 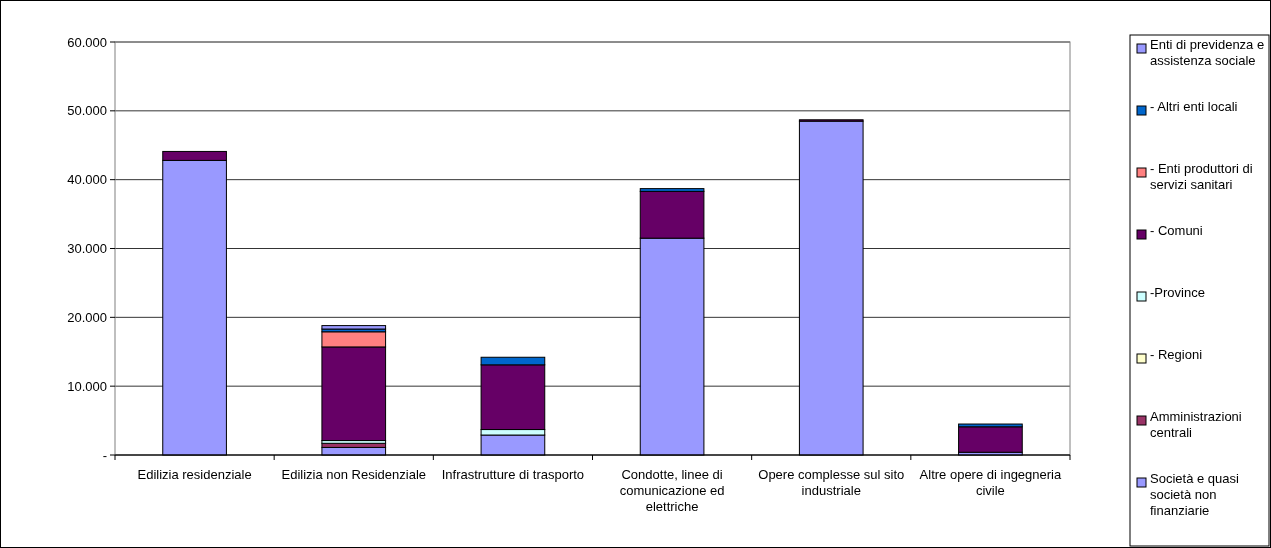 What do you see at coordinates (1201, 176) in the screenshot?
I see `legend-label: - Enti produttori di servizi sanitari` at bounding box center [1201, 176].